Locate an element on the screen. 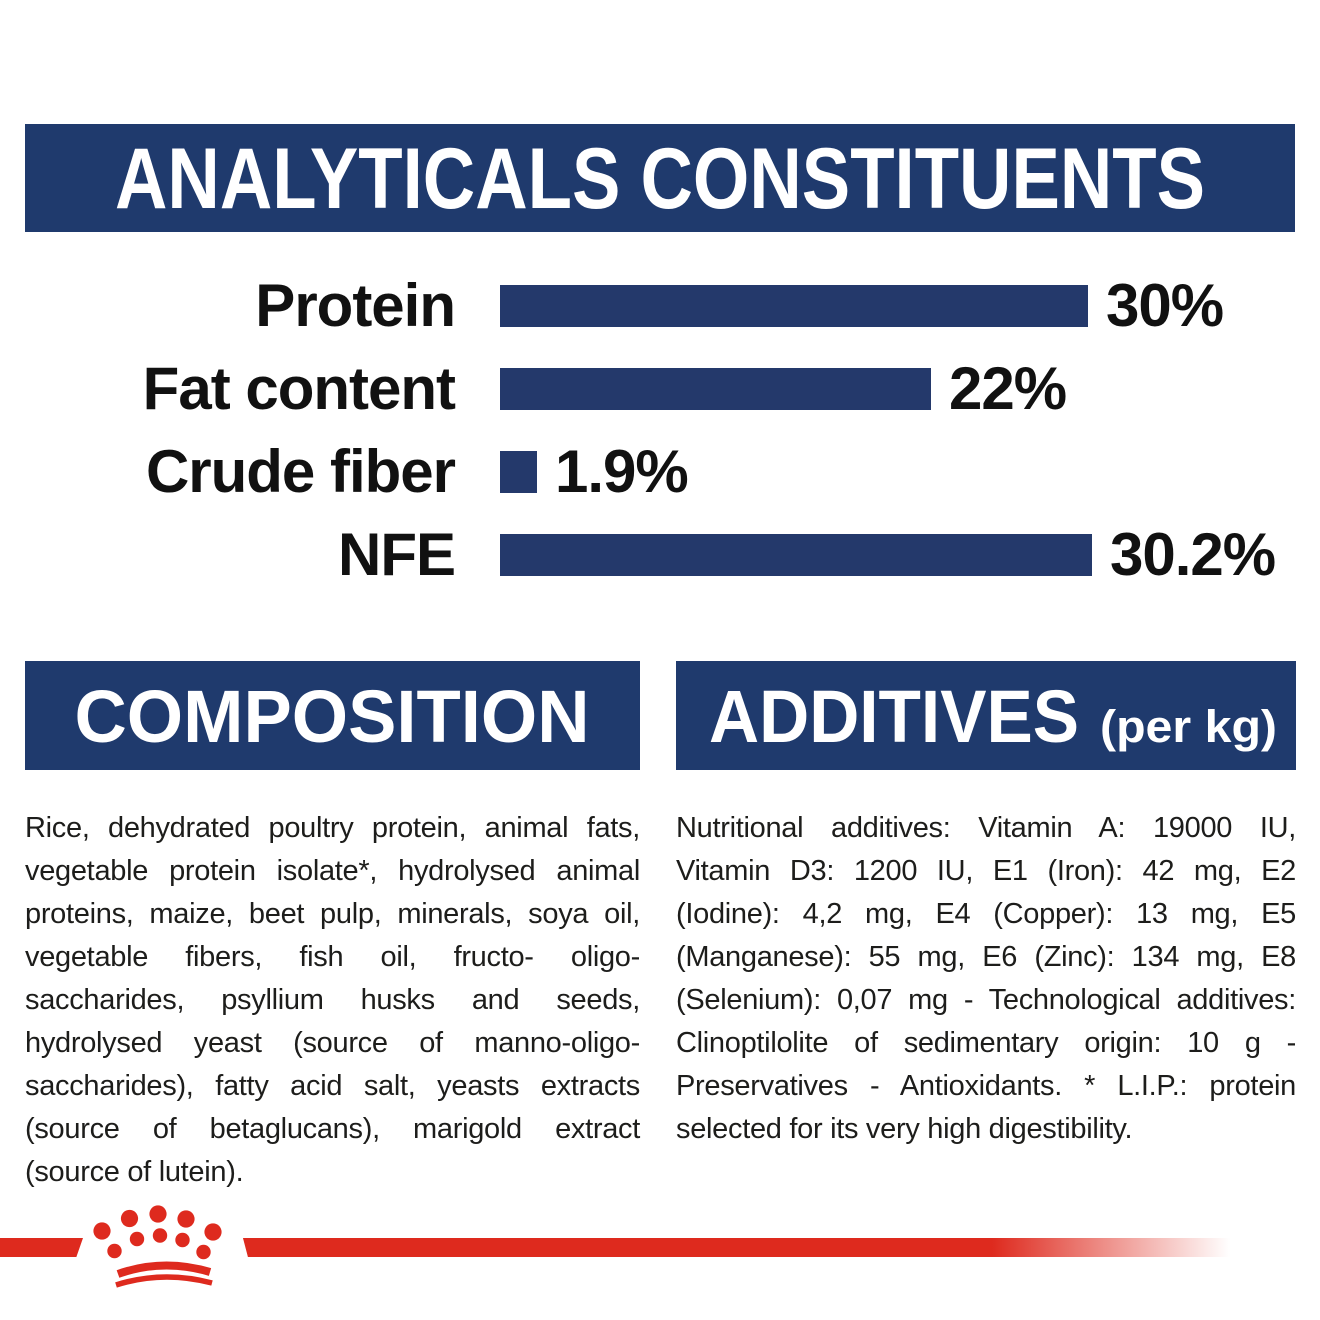  bar-row: Crude fiber 1.9% is located at coordinates (660, 471).